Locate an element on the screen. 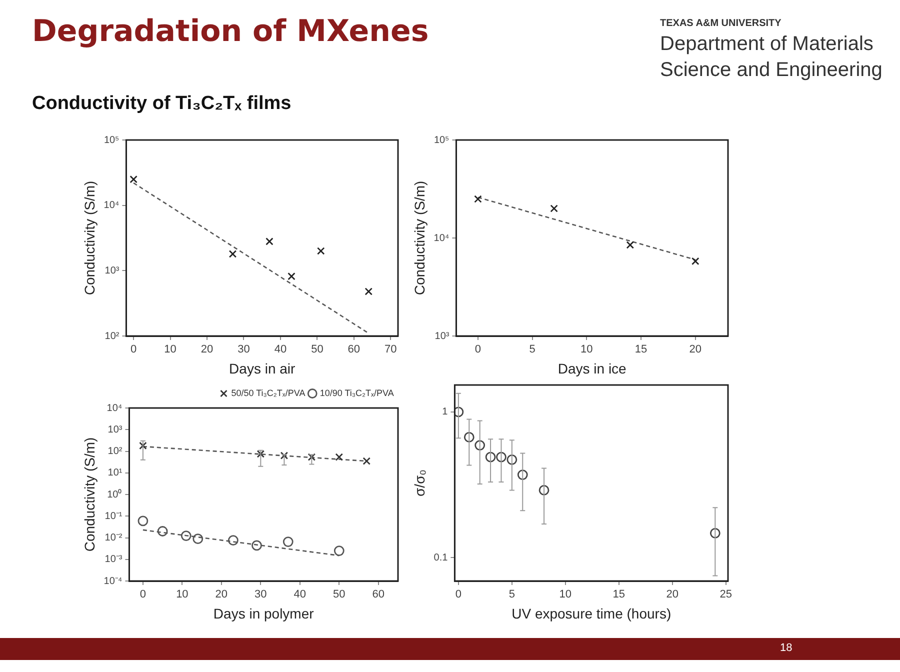  text: 18 is located at coordinates (786, 648).